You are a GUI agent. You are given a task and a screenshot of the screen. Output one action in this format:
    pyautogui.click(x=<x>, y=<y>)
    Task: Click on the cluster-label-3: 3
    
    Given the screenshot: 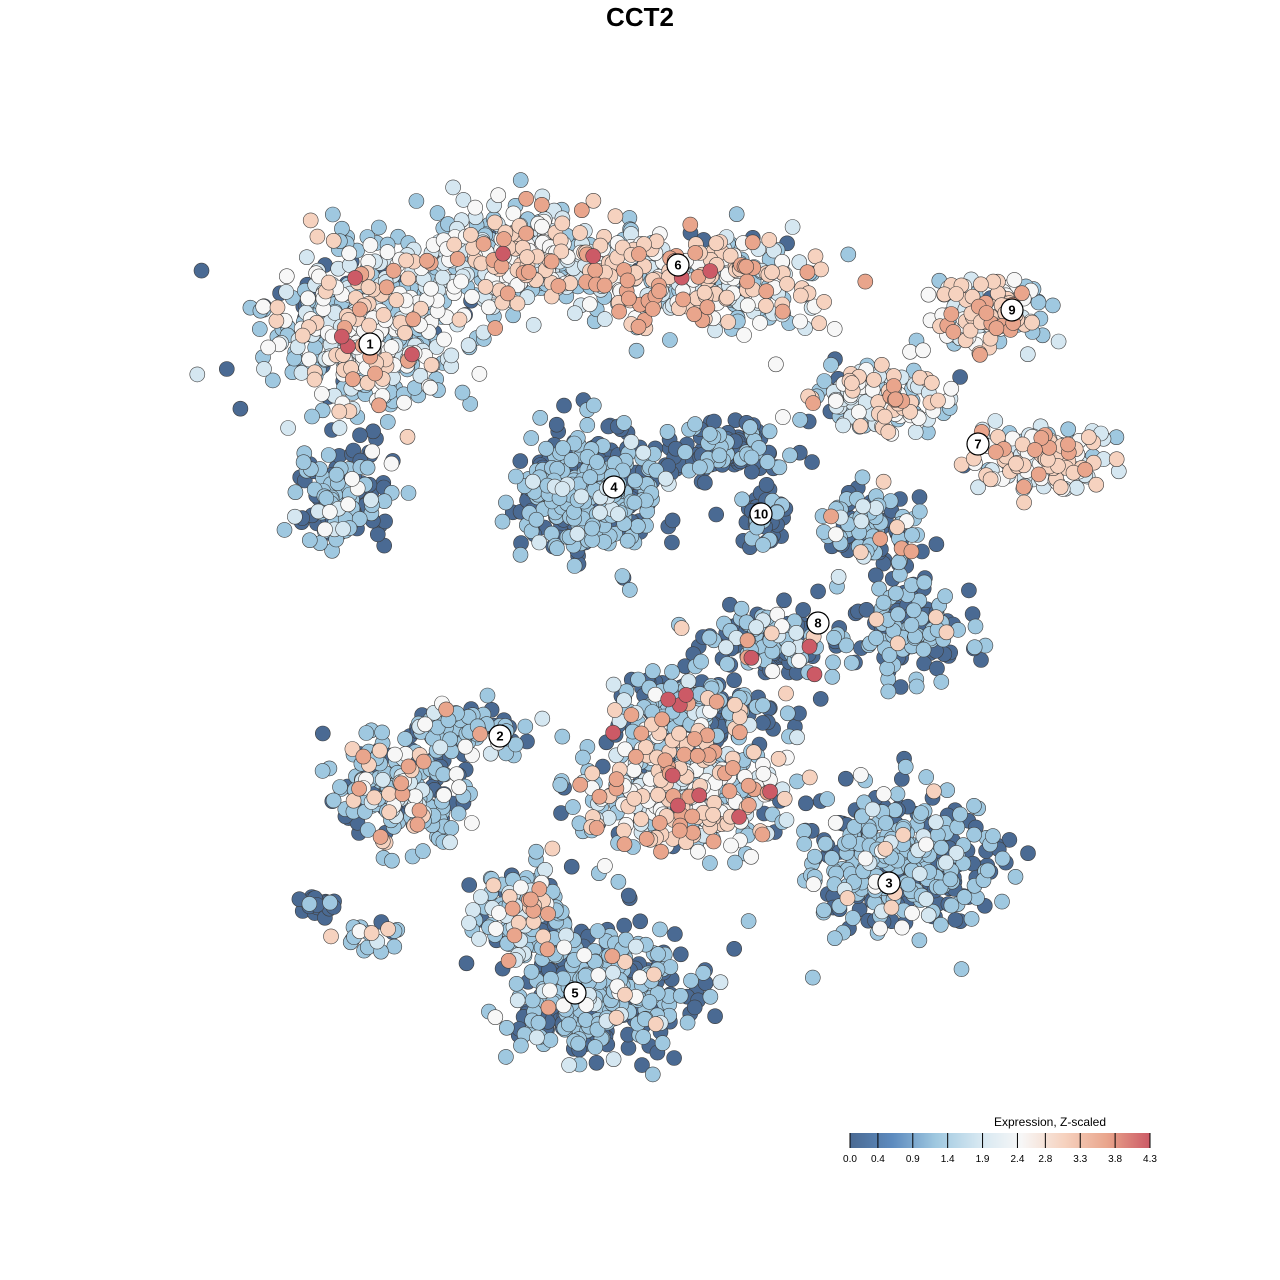 What is the action you would take?
    pyautogui.click(x=889, y=883)
    